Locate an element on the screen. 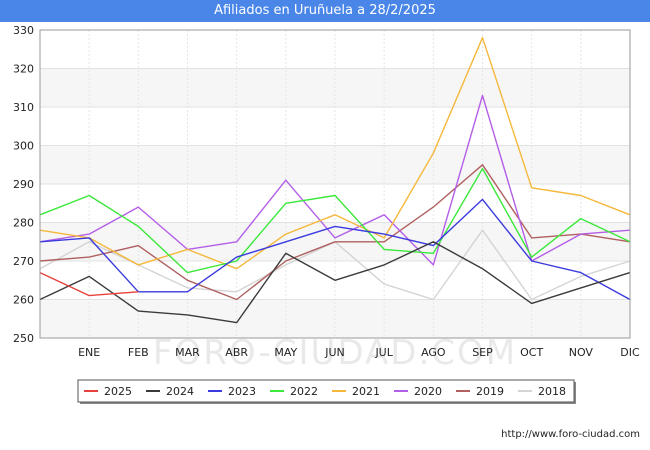  legend-box is located at coordinates (326, 391).